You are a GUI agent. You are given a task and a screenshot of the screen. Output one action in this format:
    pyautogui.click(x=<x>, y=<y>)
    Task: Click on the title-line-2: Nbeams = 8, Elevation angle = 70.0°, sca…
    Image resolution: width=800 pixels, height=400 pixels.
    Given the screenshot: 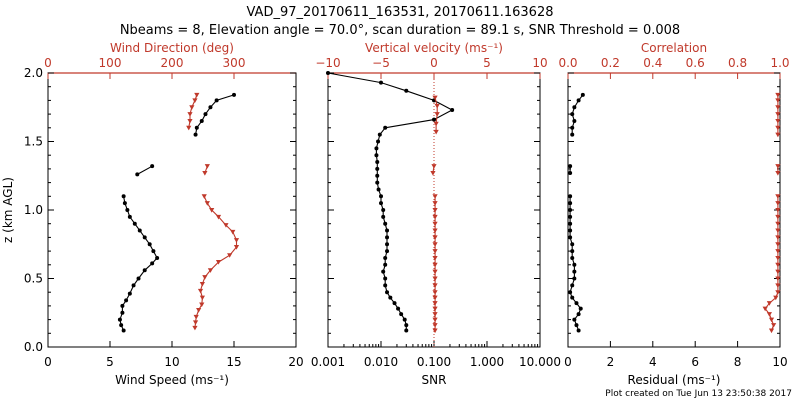 What is the action you would take?
    pyautogui.click(x=400, y=30)
    